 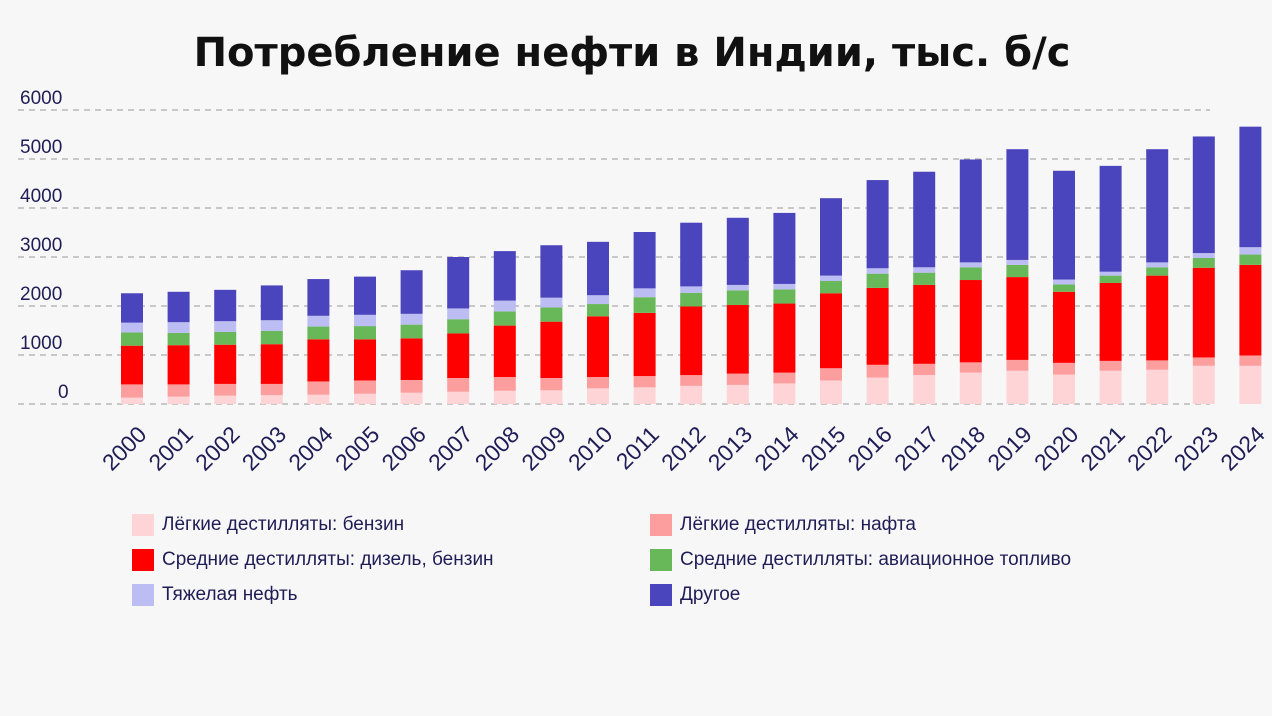 What do you see at coordinates (890, 595) in the screenshot?
I see `legend-item-other: Другое` at bounding box center [890, 595].